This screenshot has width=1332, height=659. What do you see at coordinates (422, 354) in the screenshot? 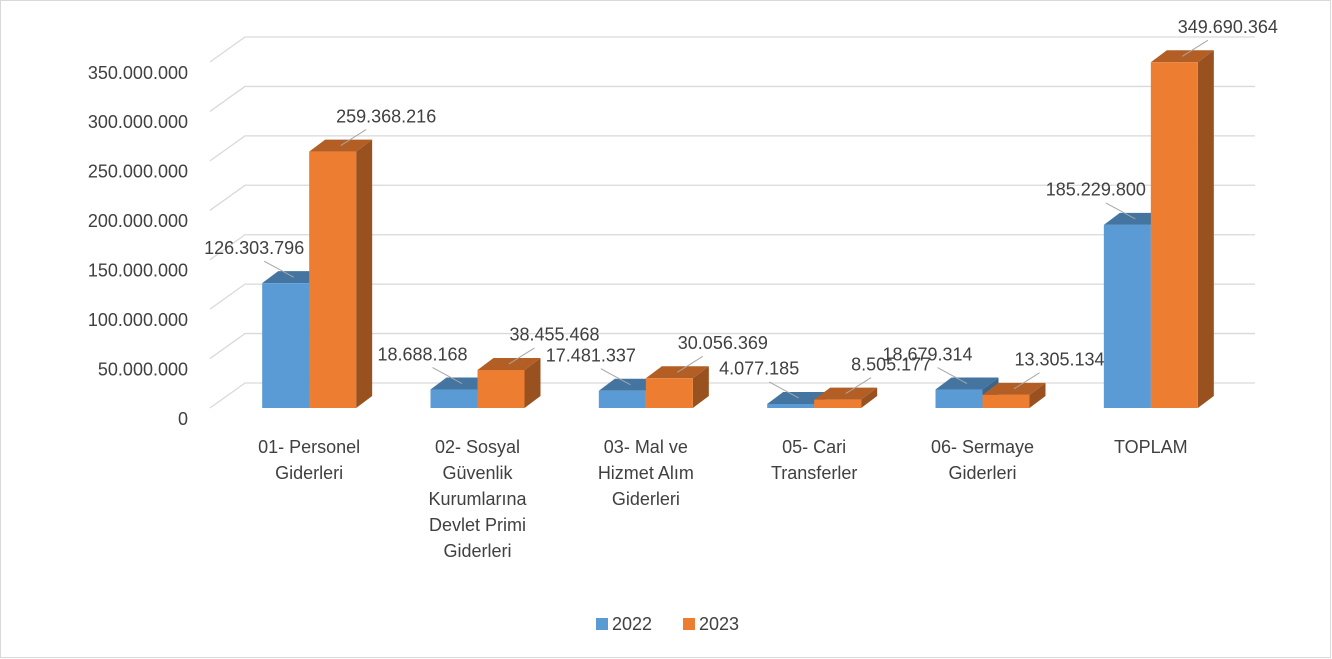
I see `value-label: 18.688.168` at bounding box center [422, 354].